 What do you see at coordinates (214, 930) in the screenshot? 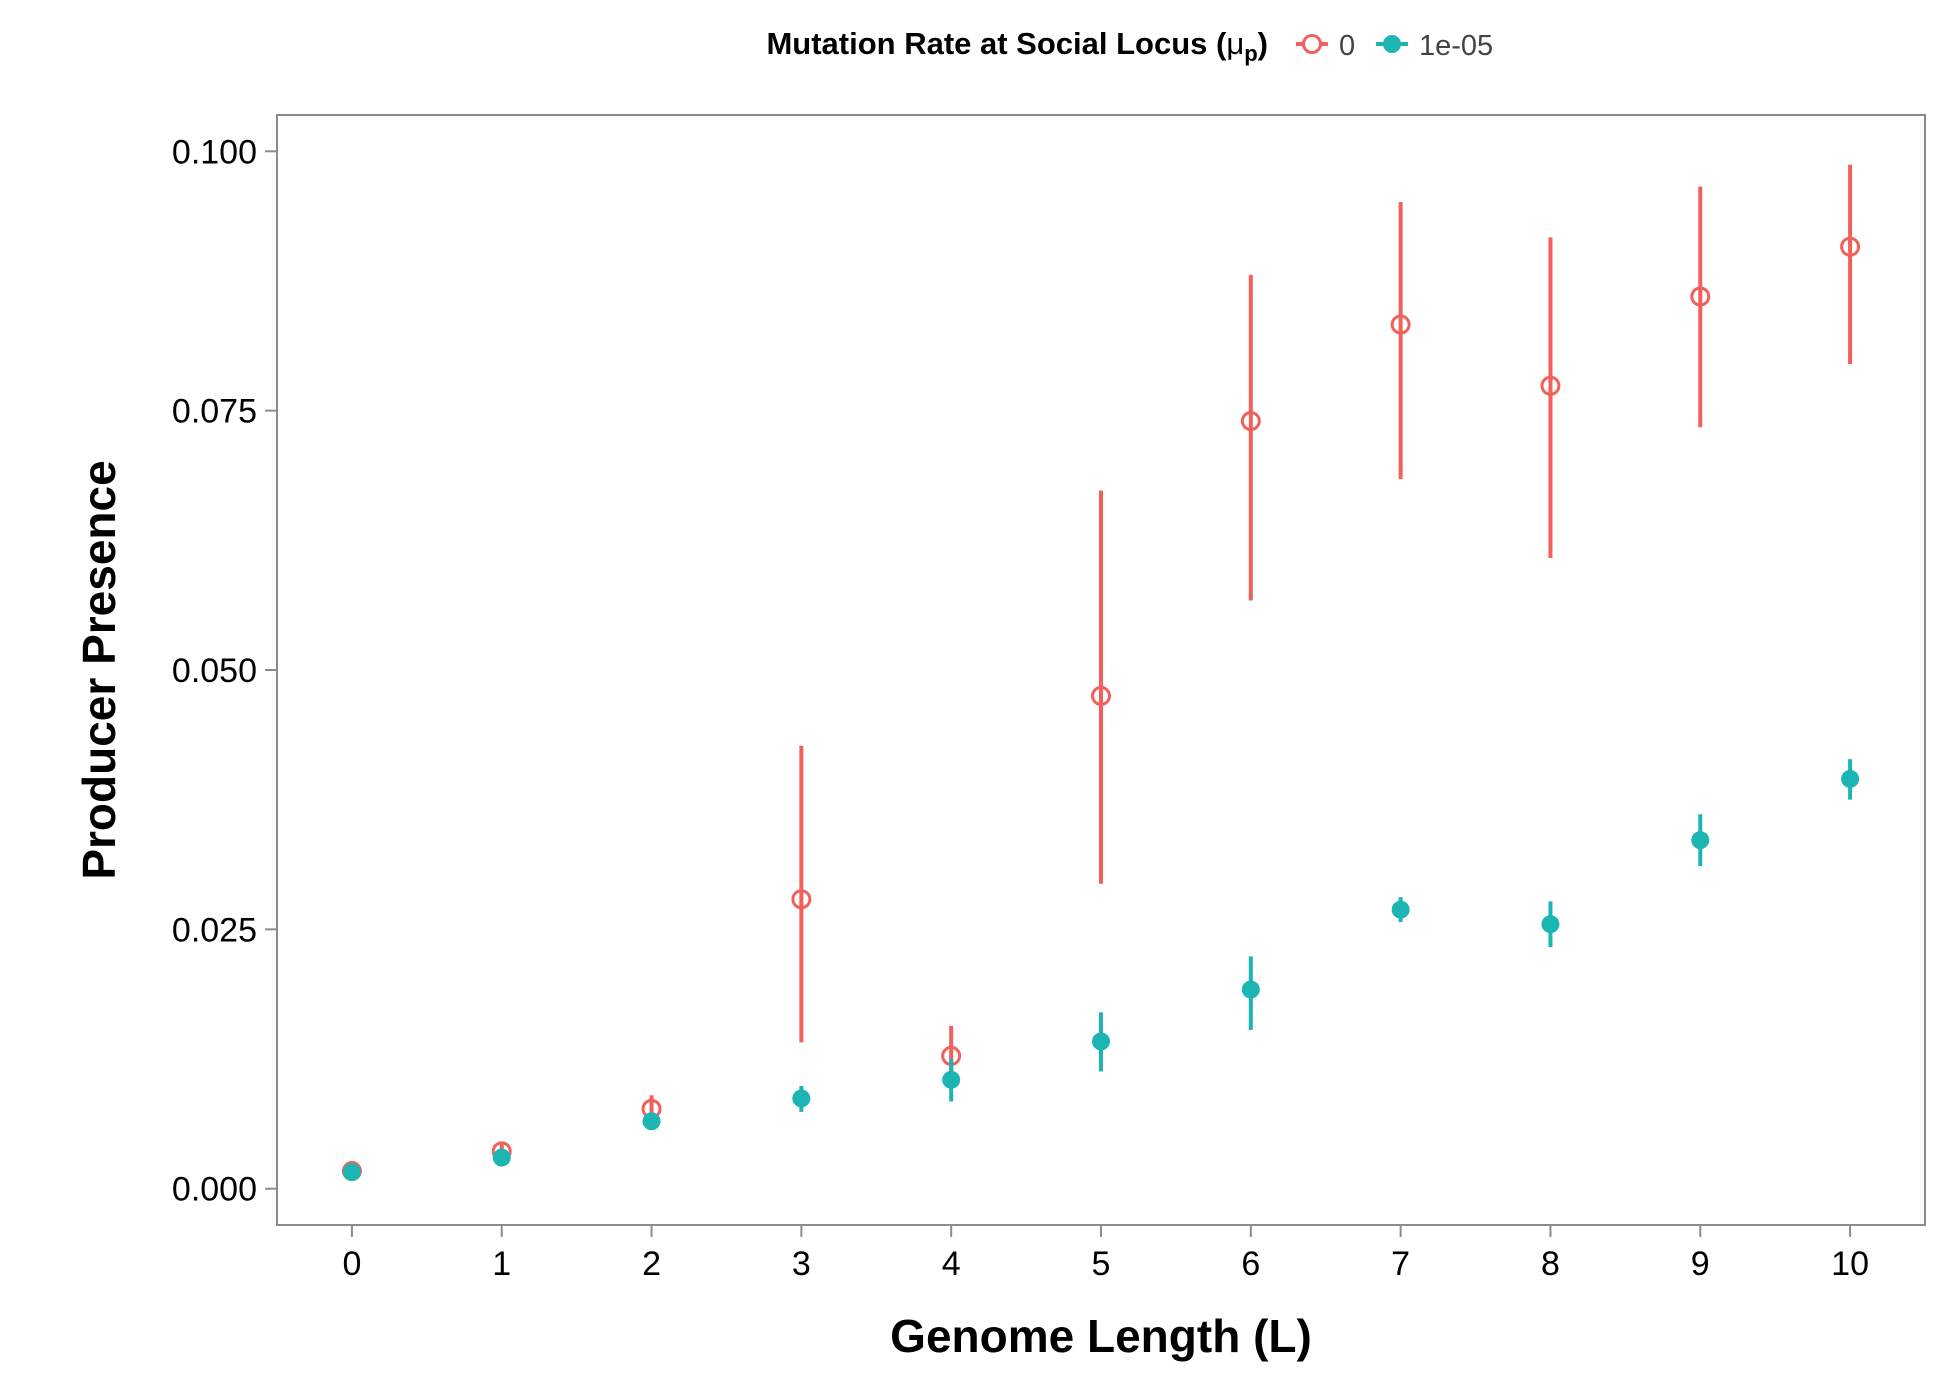
I see `y-tick-label: 0.025` at bounding box center [214, 930].